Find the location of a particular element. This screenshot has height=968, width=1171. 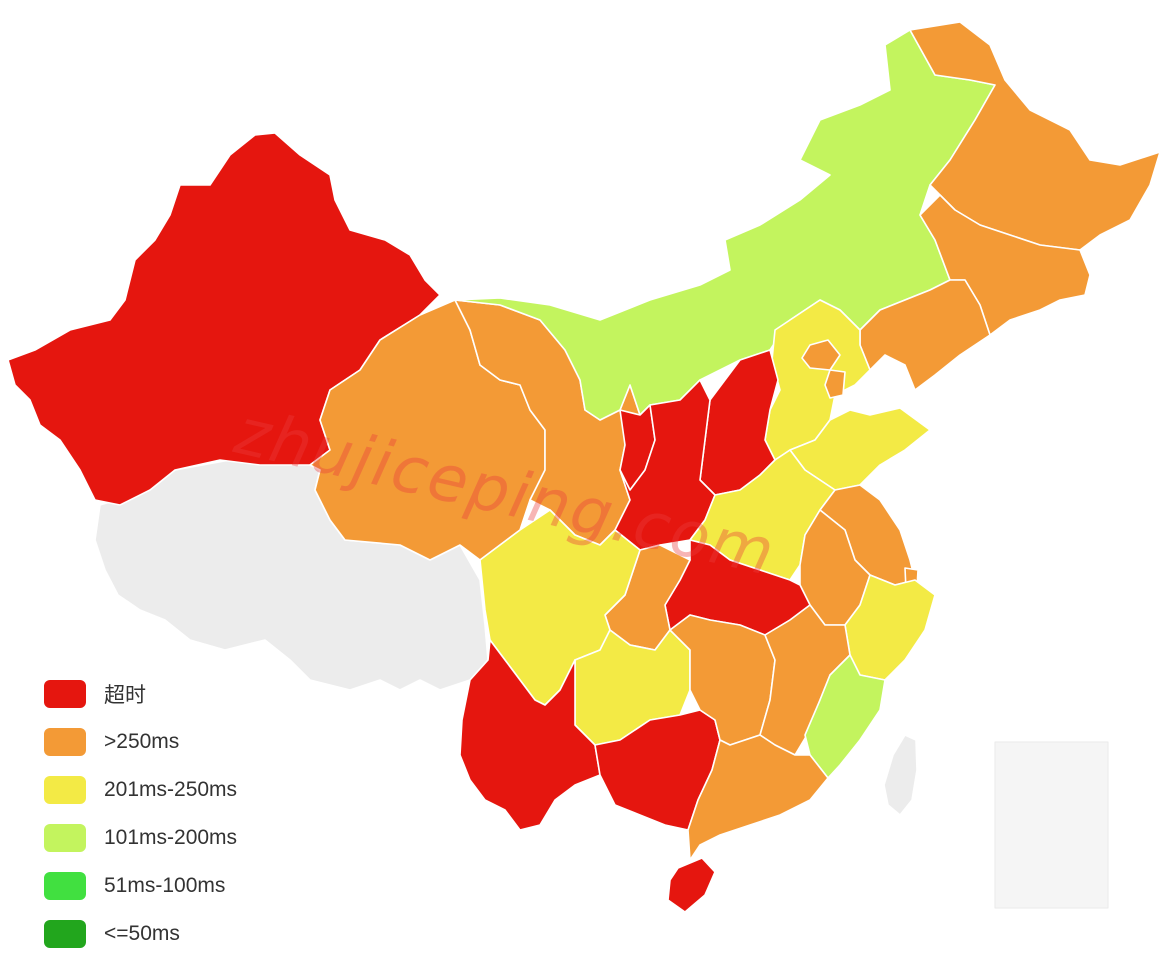

region-south-china-sea-inset is located at coordinates (1051, 825).